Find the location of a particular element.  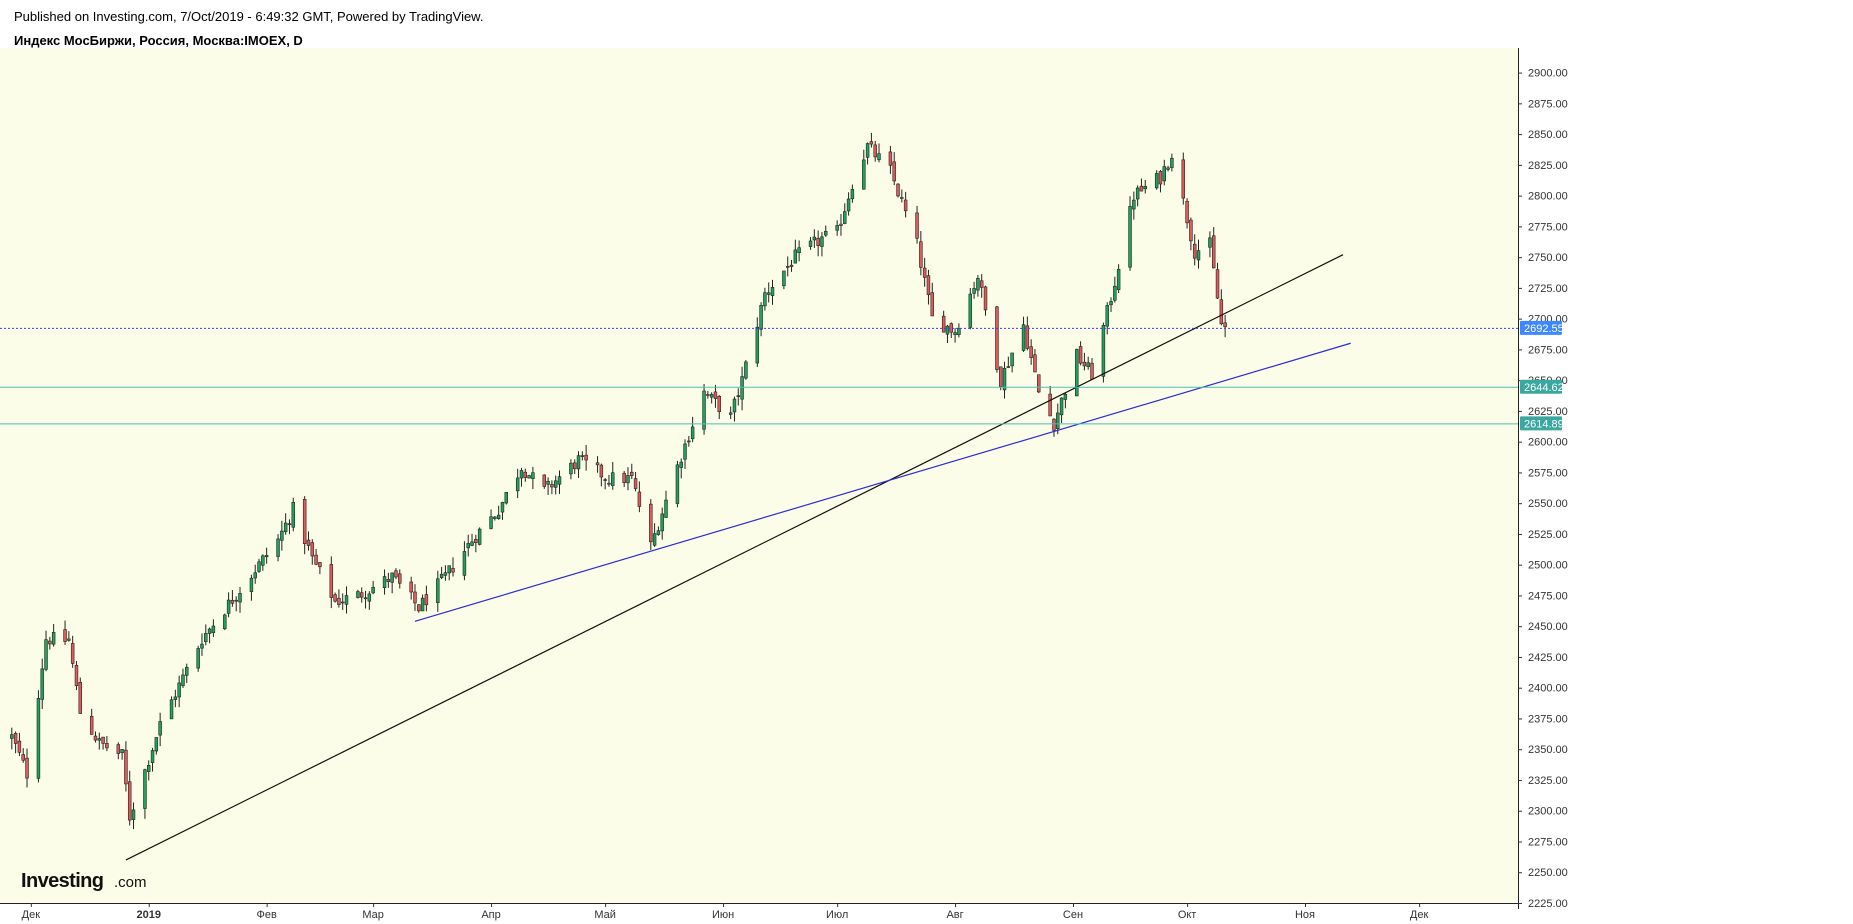

logo-suffix: .com is located at coordinates (130, 882).